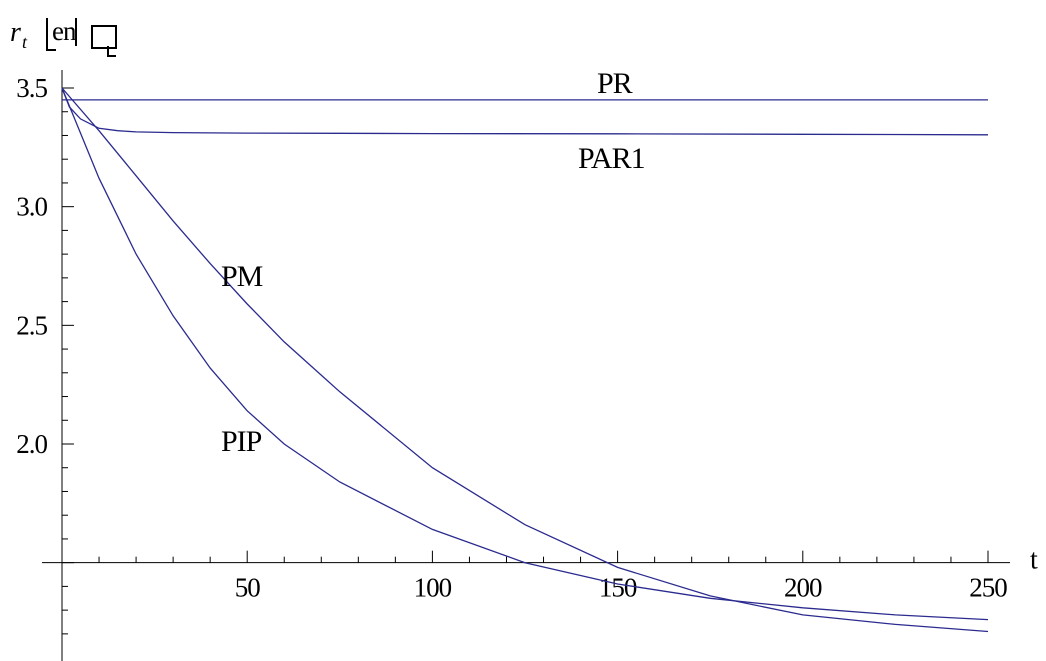 The height and width of the screenshot is (661, 1046). What do you see at coordinates (31, 88) in the screenshot?
I see `y-tick-label: 3.5` at bounding box center [31, 88].